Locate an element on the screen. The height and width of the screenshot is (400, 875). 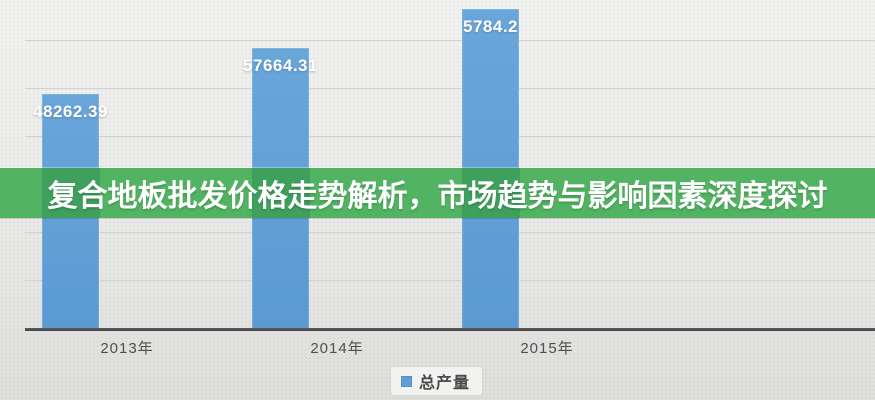
page-title: 复合地板批发价格走势解析，市场趋势与影响因素深度探讨 is located at coordinates (437, 196).